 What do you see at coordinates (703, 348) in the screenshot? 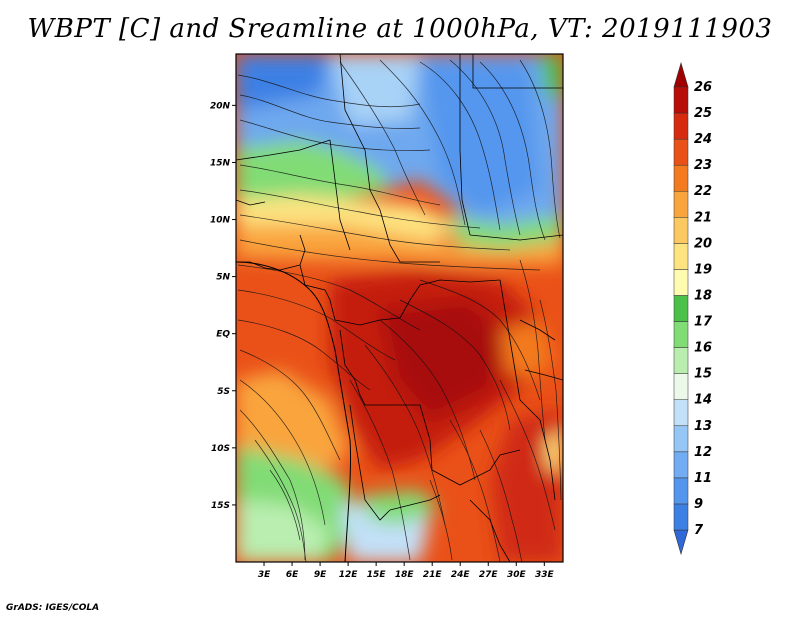
I see `colorbar-label: 16` at bounding box center [703, 348].